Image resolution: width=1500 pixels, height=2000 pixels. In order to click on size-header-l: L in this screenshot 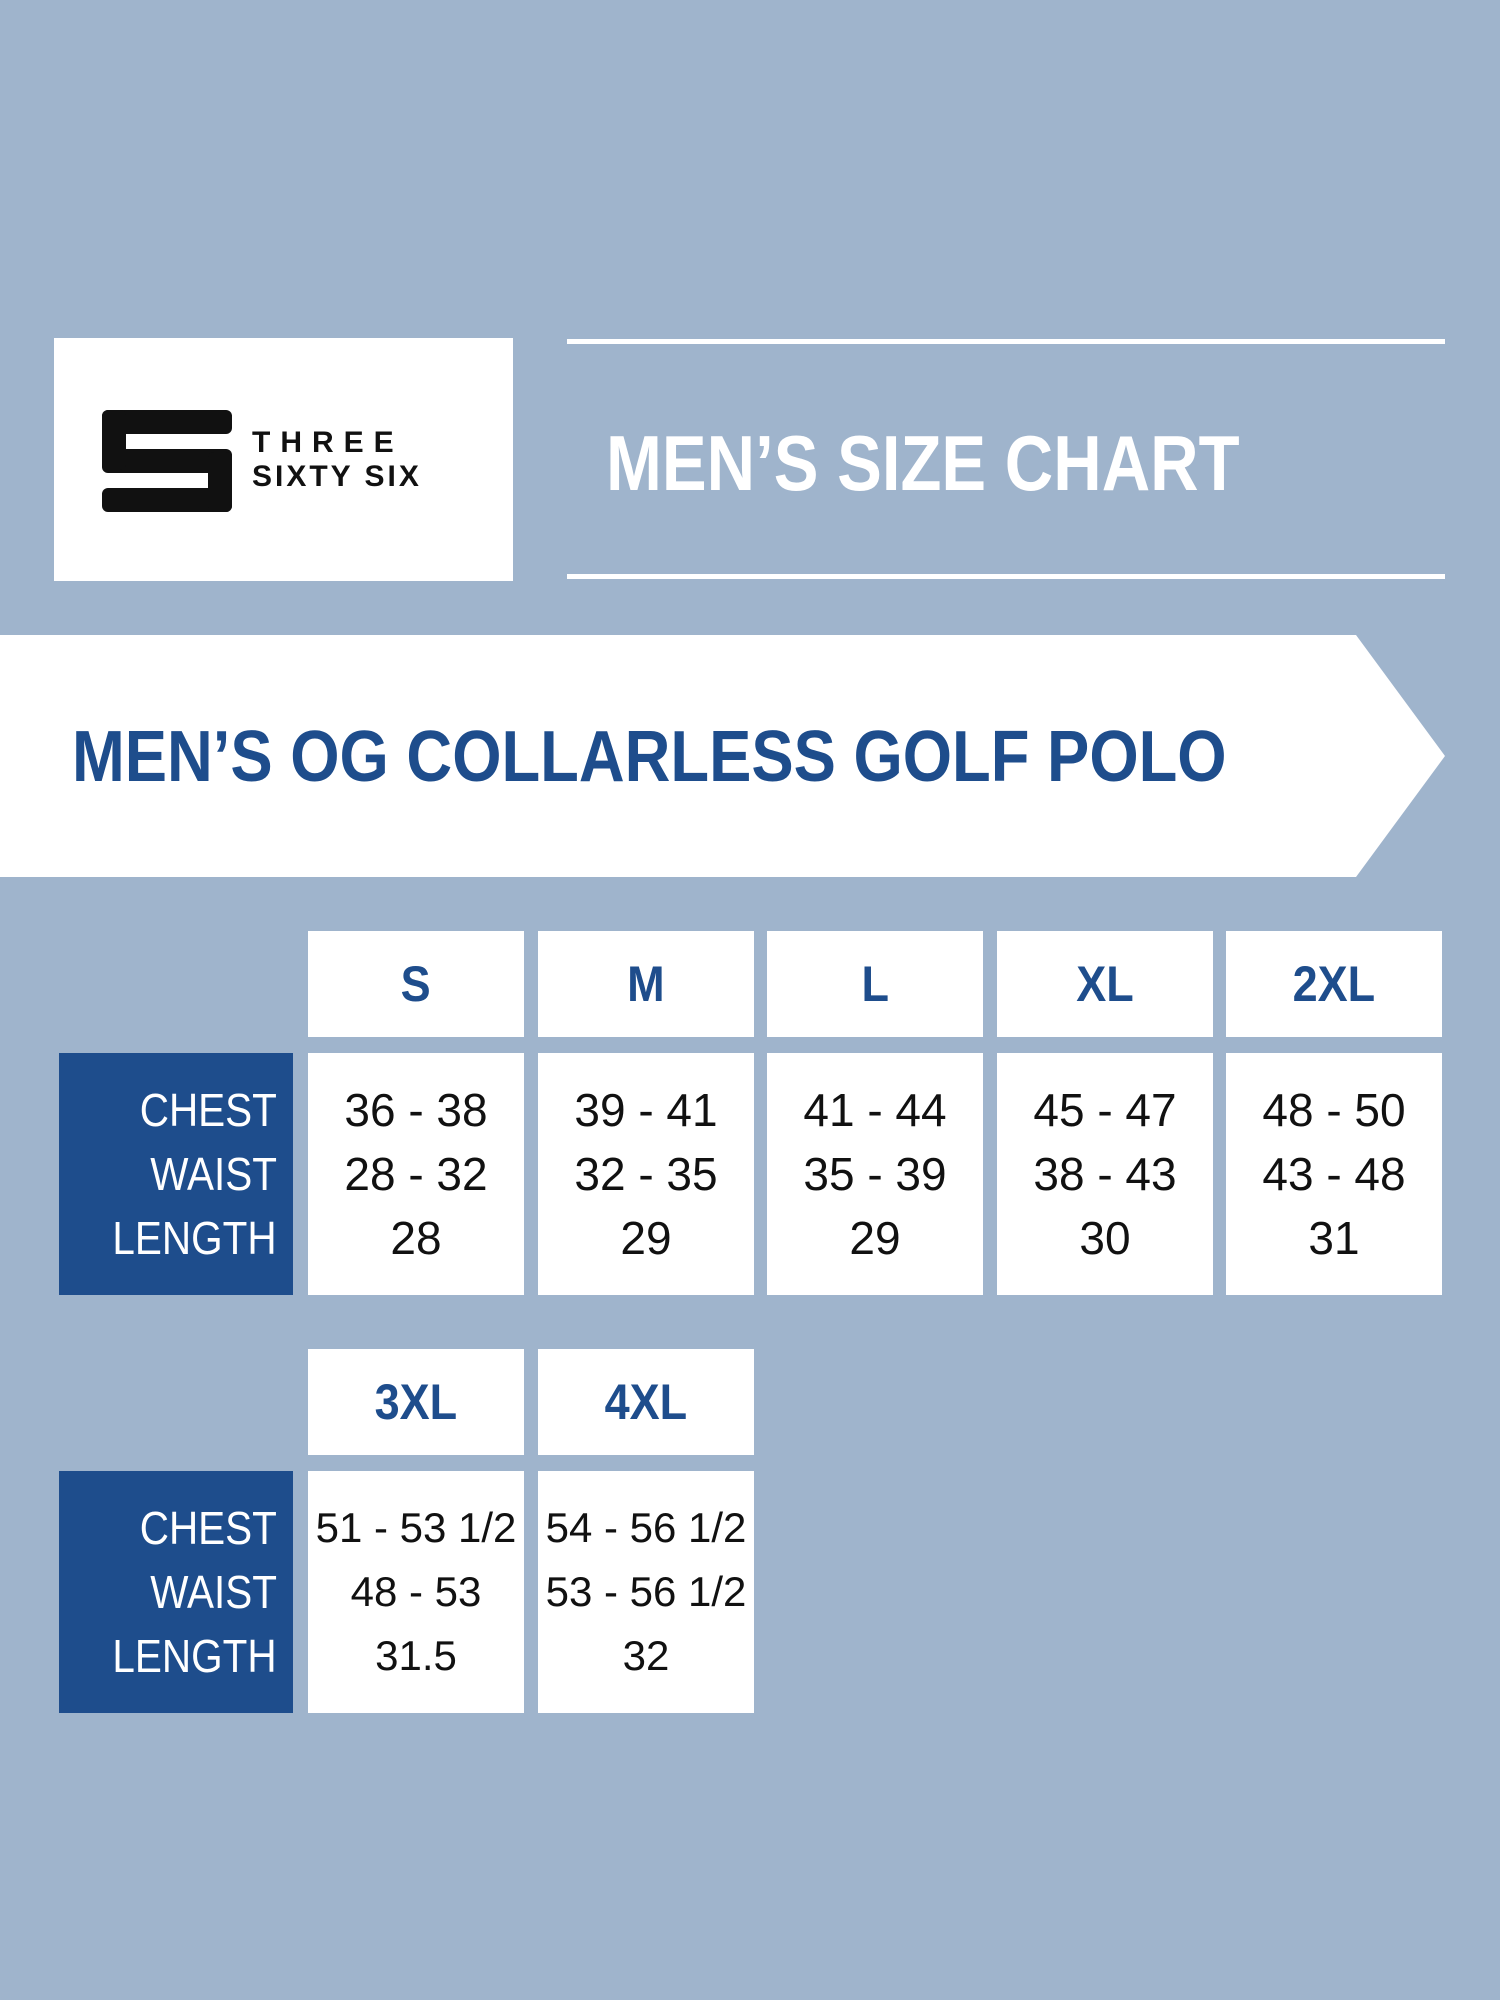, I will do `click(875, 984)`.